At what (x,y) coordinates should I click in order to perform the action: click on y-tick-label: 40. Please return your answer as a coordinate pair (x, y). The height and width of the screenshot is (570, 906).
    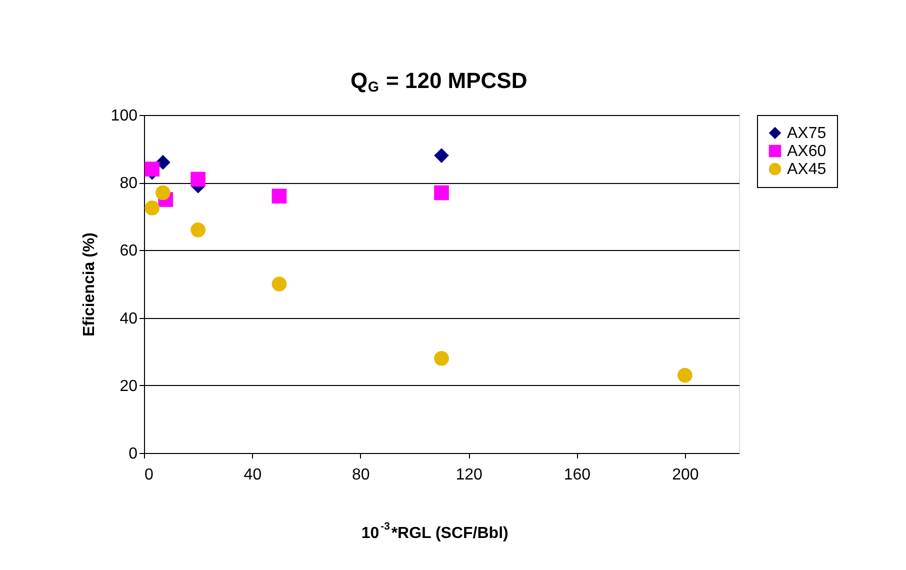
    Looking at the image, I should click on (129, 319).